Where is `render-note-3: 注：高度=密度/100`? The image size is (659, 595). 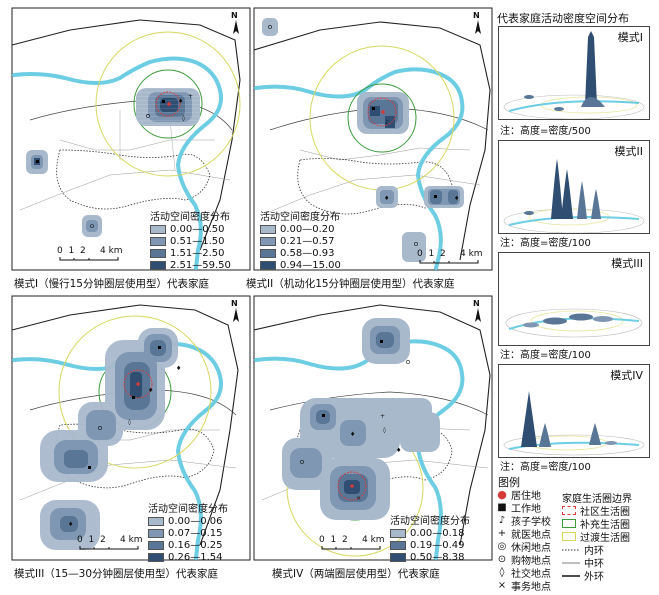
render-note-3: 注：高度=密度/100 is located at coordinates (545, 355).